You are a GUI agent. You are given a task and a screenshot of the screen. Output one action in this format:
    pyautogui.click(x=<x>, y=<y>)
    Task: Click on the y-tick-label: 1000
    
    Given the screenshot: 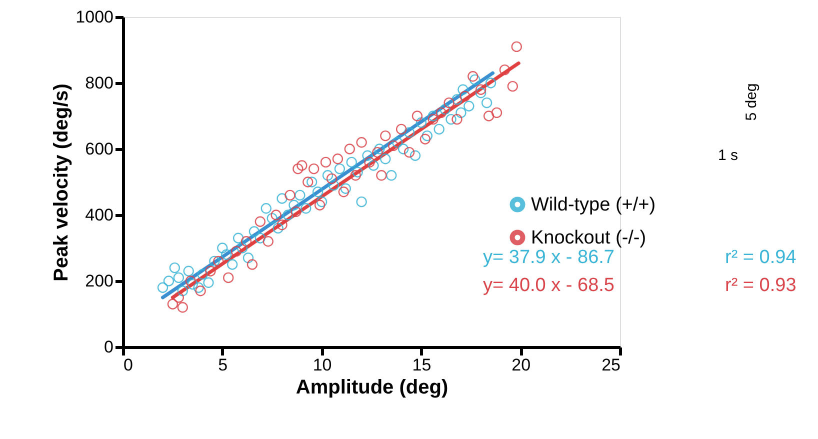 What is the action you would take?
    pyautogui.click(x=95, y=17)
    